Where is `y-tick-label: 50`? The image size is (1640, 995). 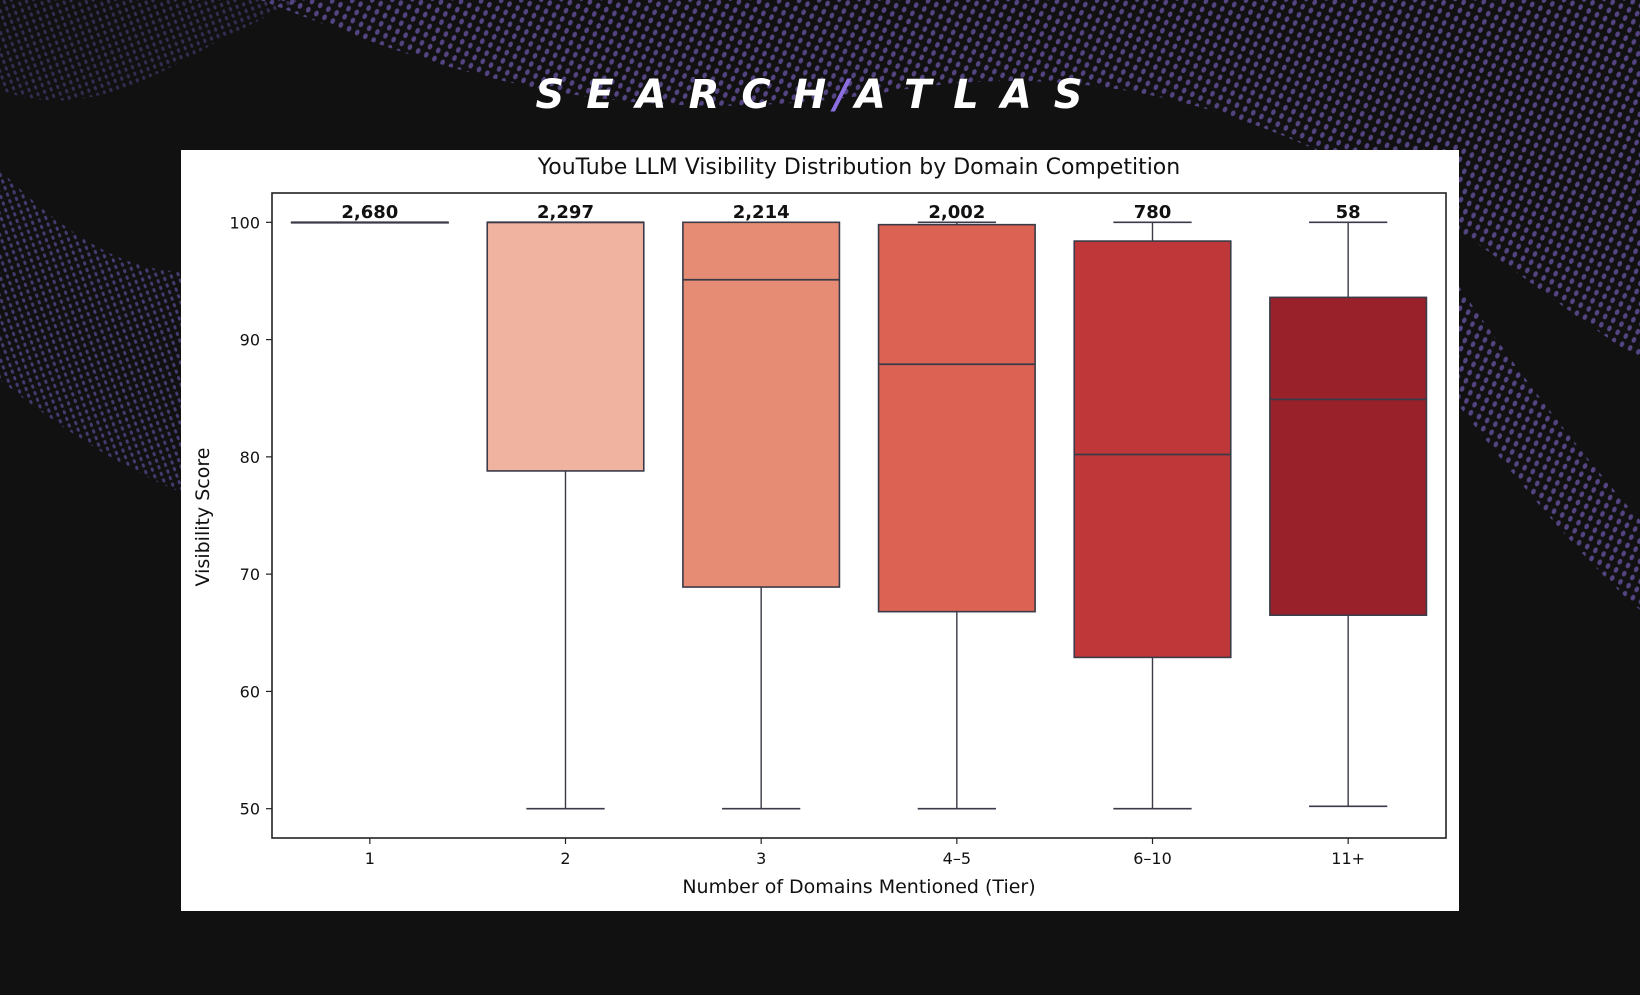 y-tick-label: 50 is located at coordinates (250, 809).